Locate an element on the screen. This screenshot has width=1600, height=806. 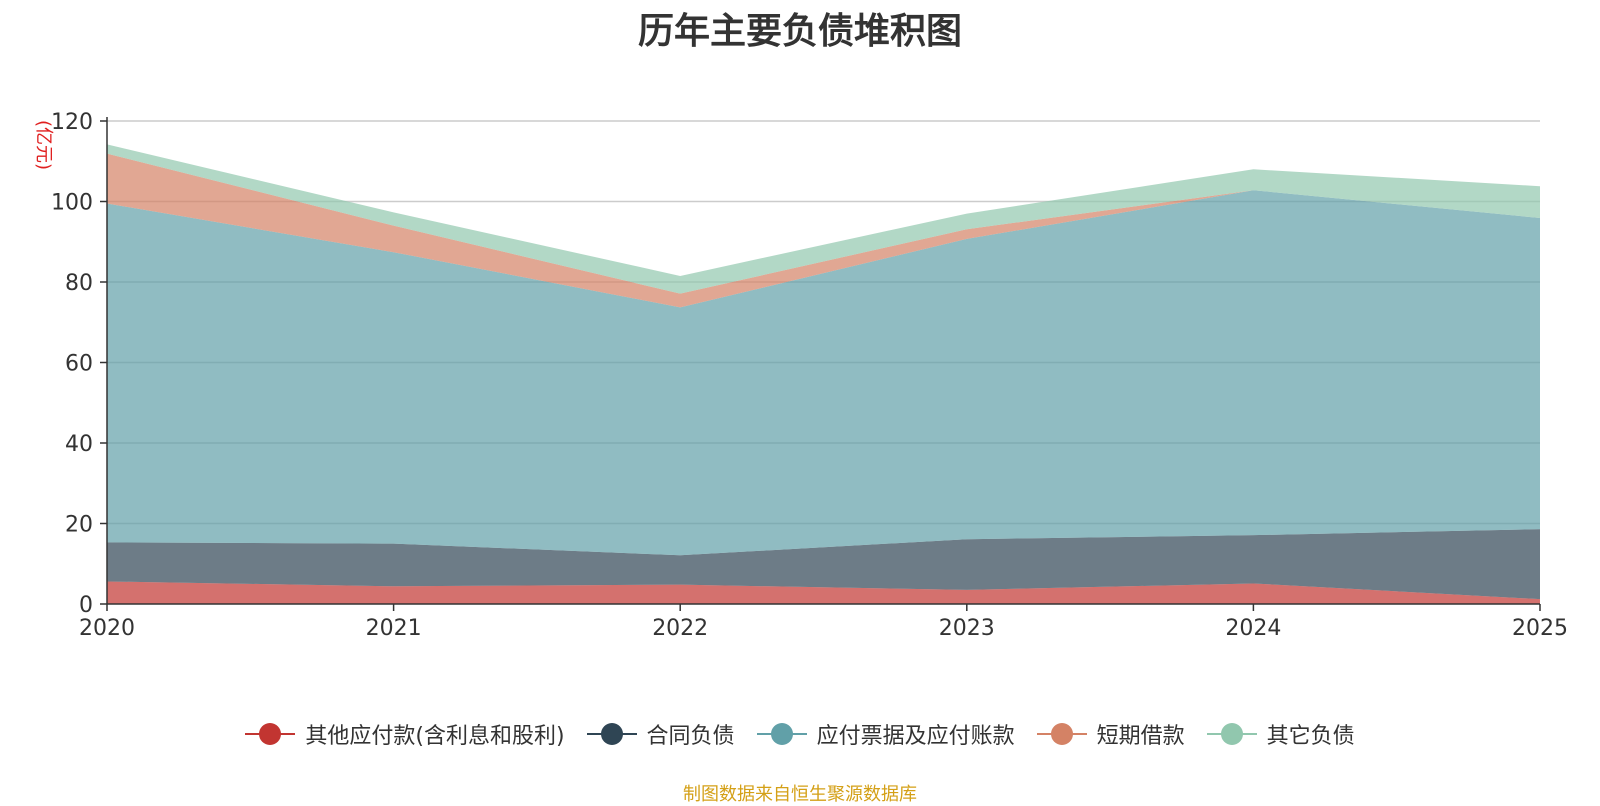
y-axis-unit-label: (亿元) is located at coordinates (43, 145).